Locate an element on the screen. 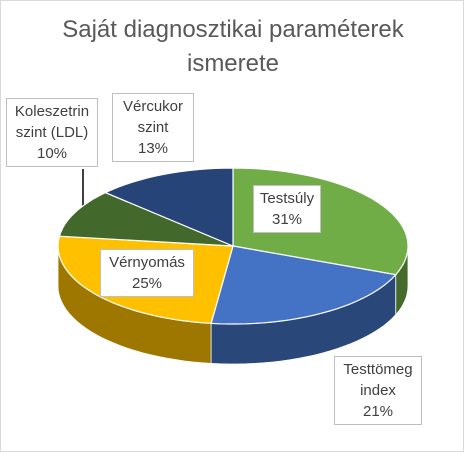  value-label: 13% is located at coordinates (153, 148).